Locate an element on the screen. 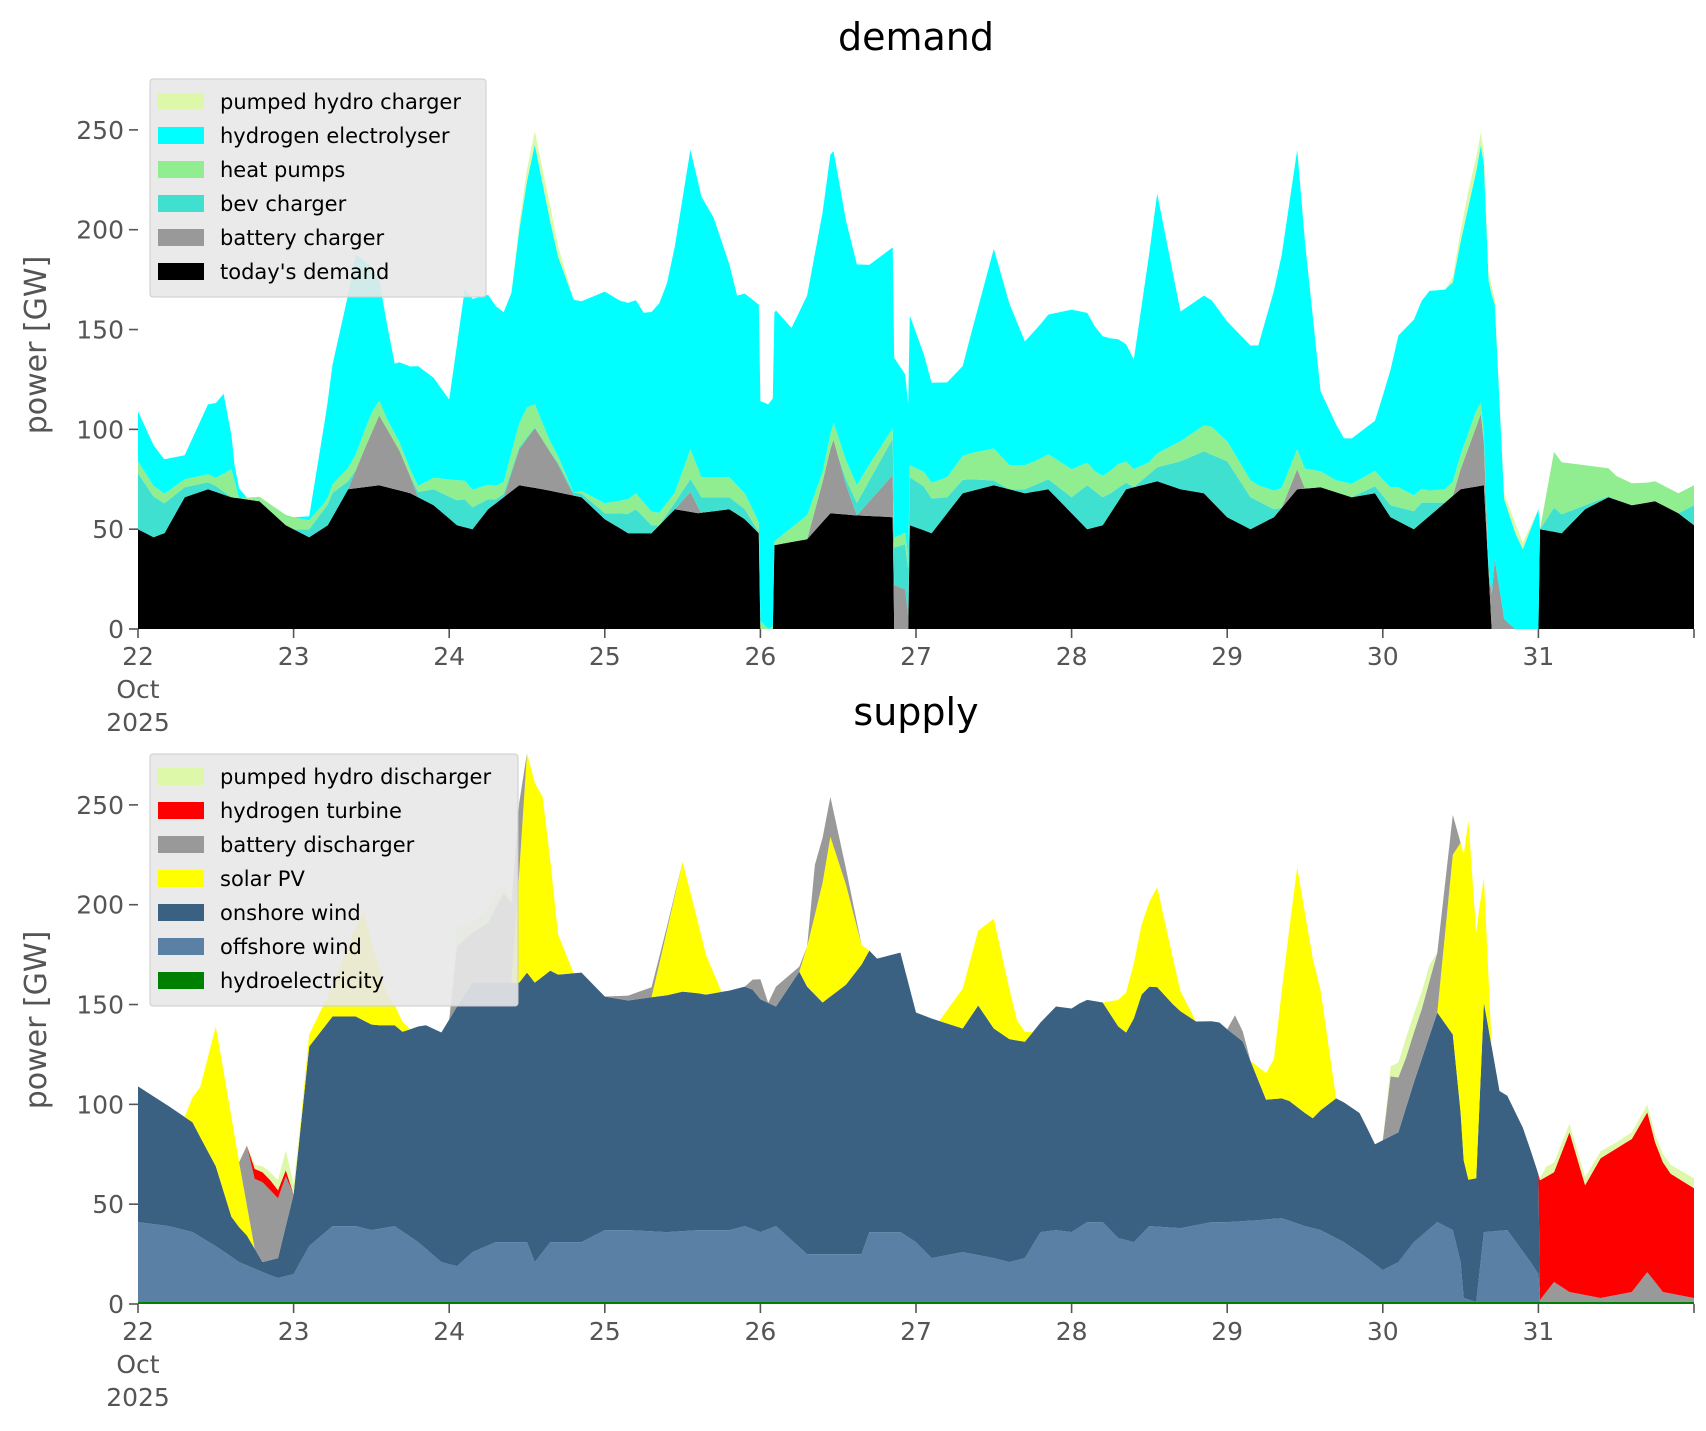 Image resolution: width=1706 pixels, height=1431 pixels. supply-y-tick-label: 0 is located at coordinates (116, 1304).